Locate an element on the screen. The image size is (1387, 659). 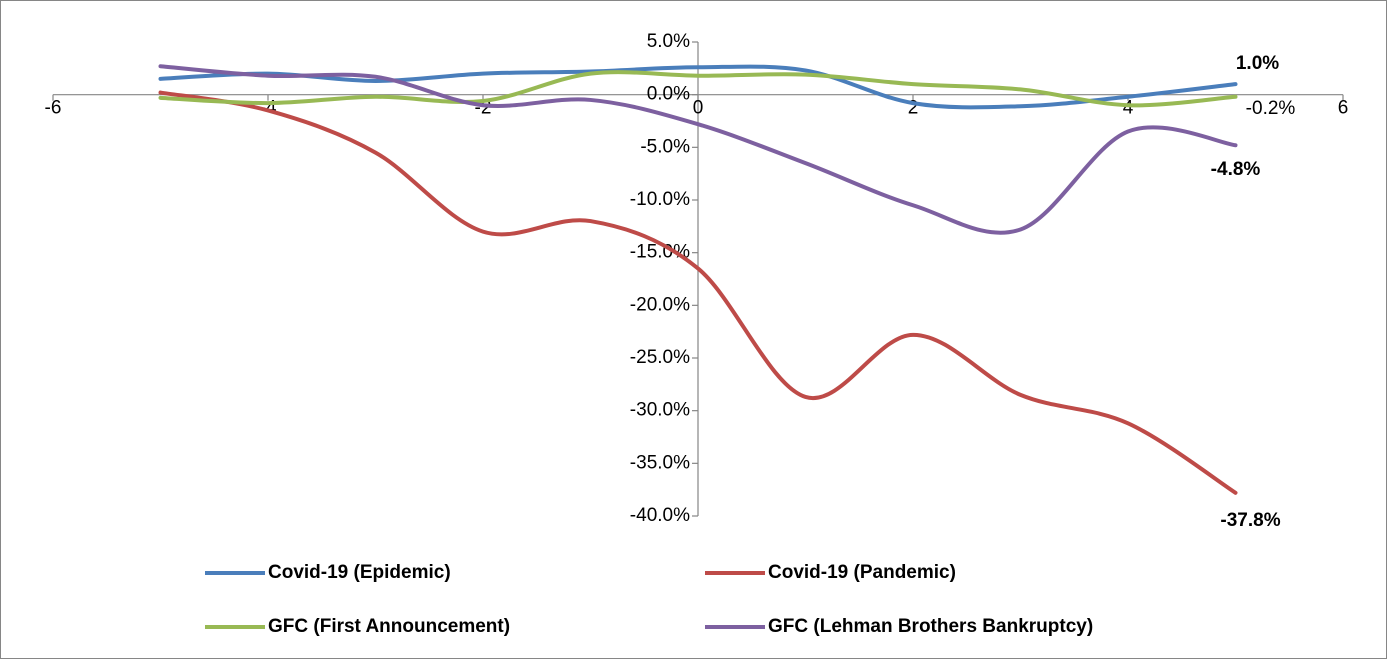
data-label: -37.8% is located at coordinates (1250, 520).